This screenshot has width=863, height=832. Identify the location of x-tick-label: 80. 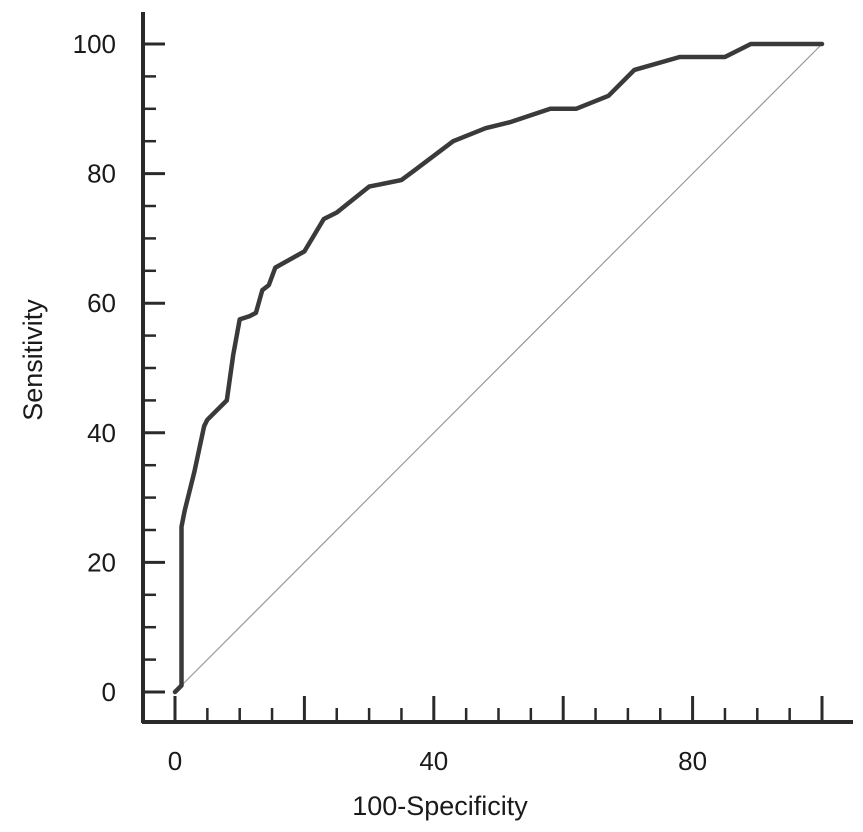
(692, 761).